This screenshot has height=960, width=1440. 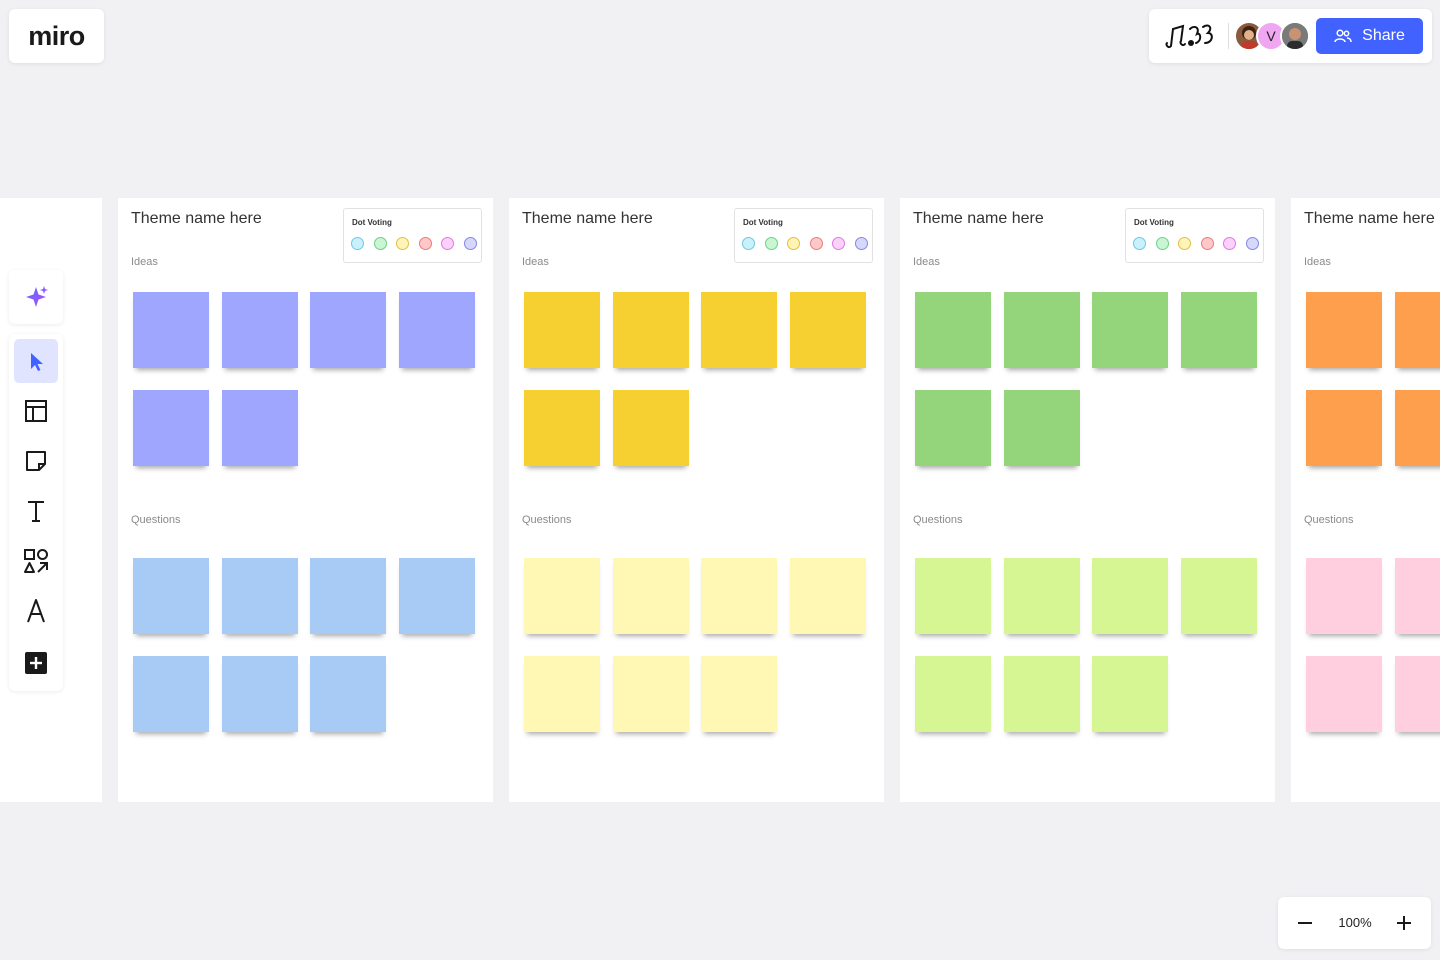 I want to click on shapes-tool, so click(x=36, y=561).